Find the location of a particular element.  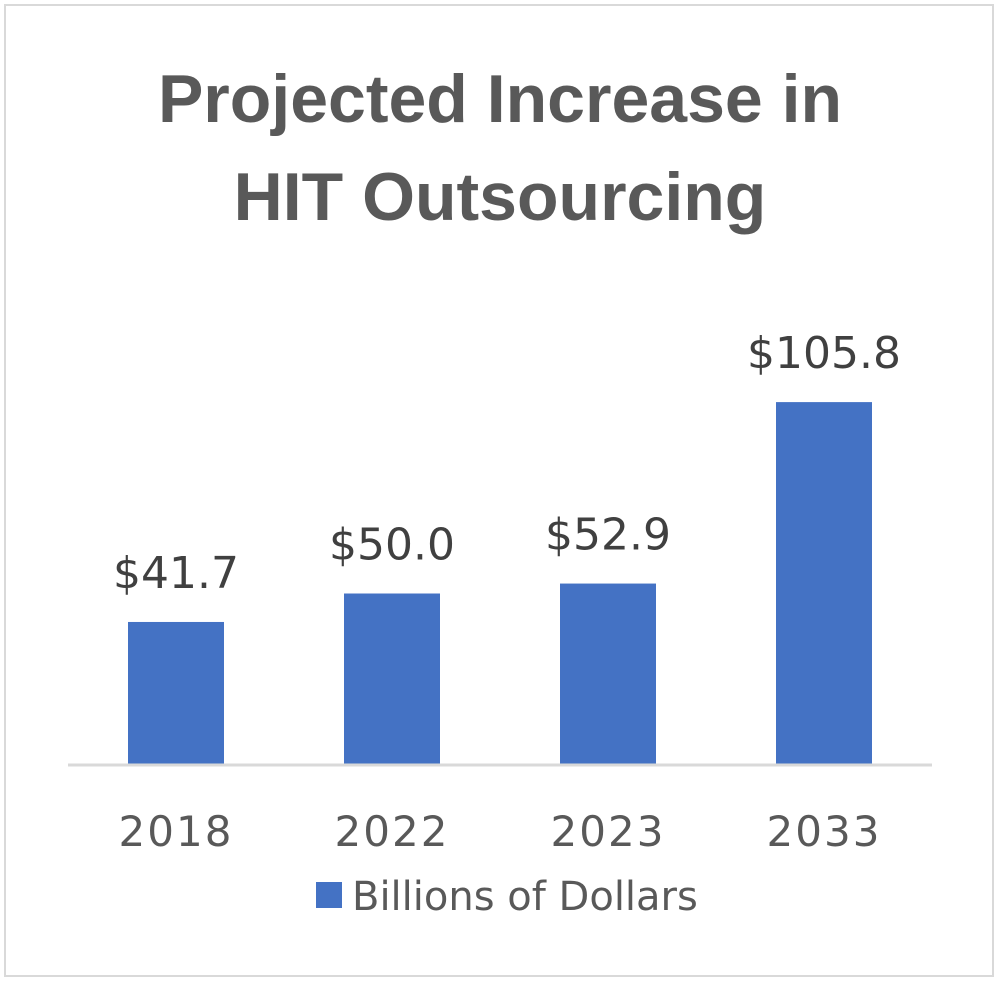

data-label-2033: $105.8 is located at coordinates (824, 353).